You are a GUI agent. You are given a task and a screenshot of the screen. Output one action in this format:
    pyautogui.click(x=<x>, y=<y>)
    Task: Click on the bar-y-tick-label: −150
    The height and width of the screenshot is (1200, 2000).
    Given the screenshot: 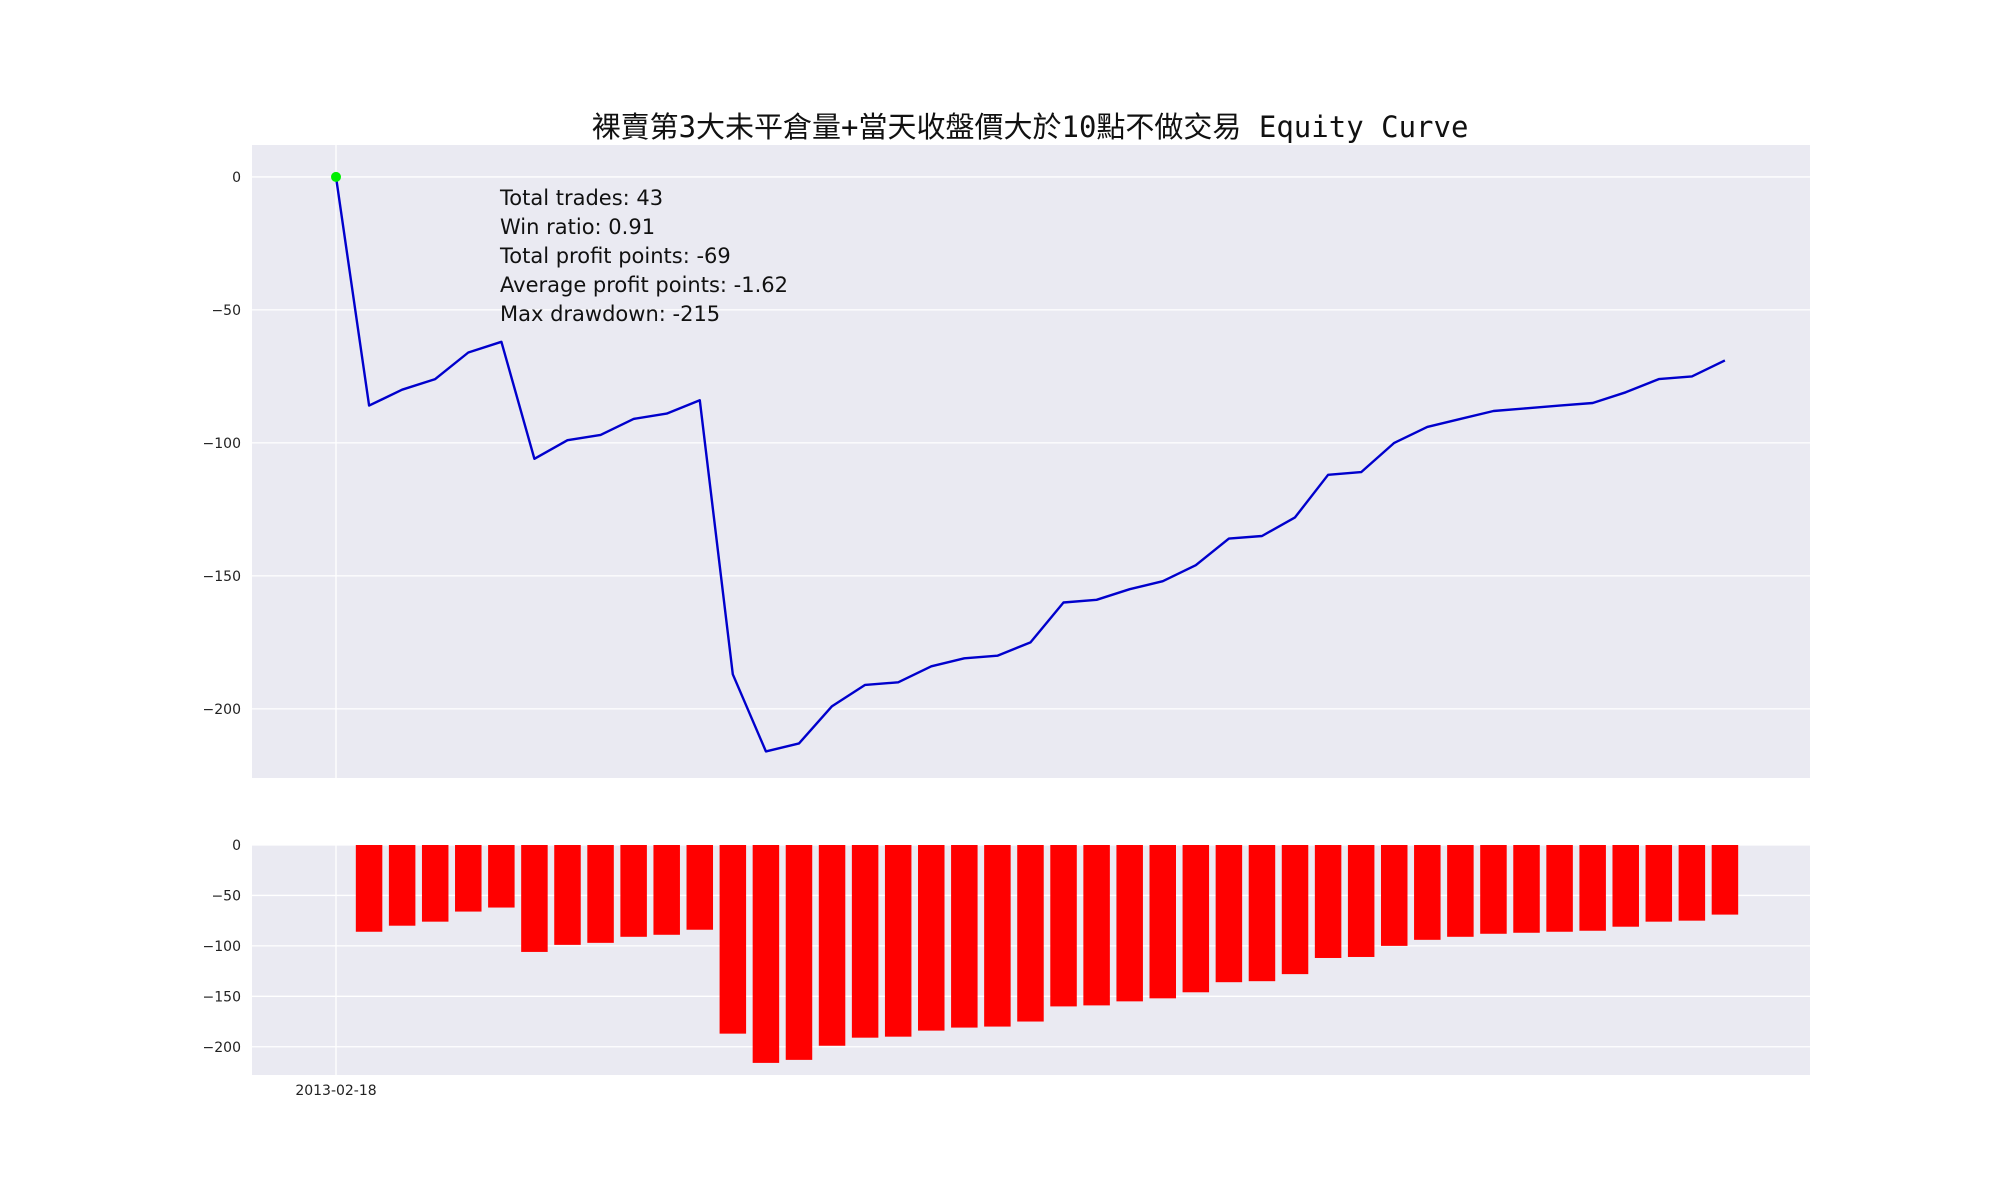 What is the action you would take?
    pyautogui.click(x=222, y=997)
    